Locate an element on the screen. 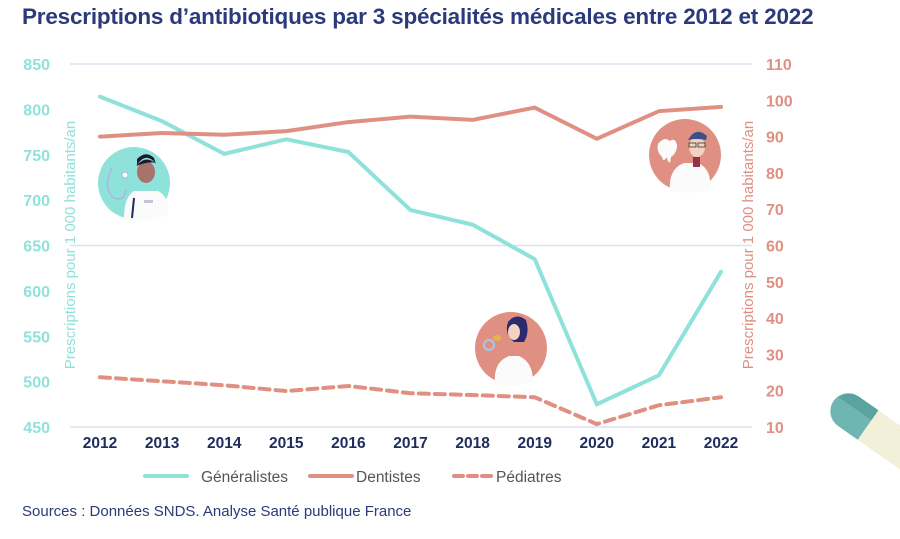 This screenshot has width=900, height=539. right-tick-label: 10 is located at coordinates (775, 428).